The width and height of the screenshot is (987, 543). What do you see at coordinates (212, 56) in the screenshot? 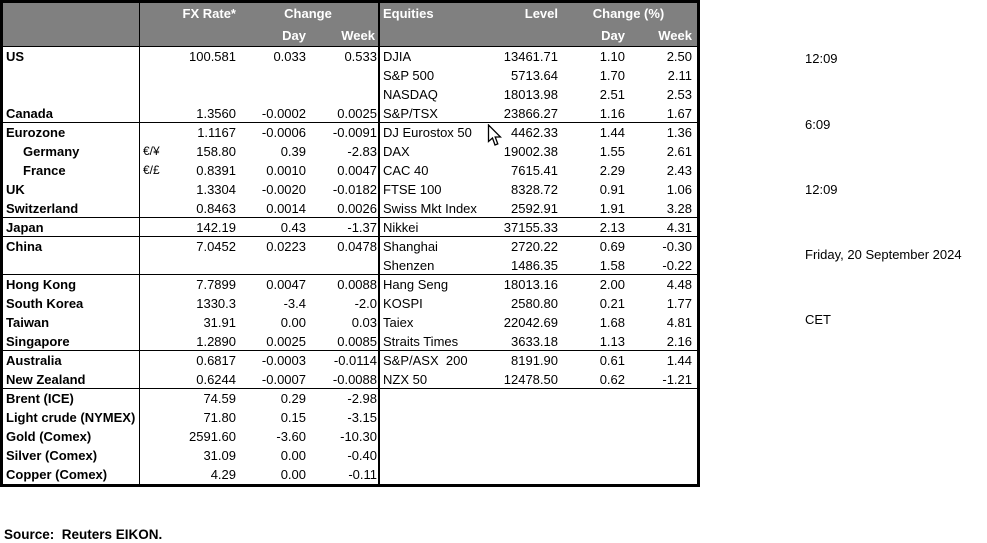
I see `fx-rate-value: 100.581` at bounding box center [212, 56].